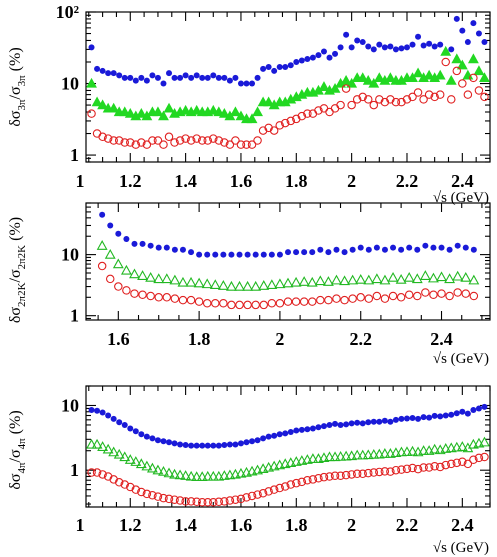  What do you see at coordinates (22, 81) in the screenshot?
I see `y-axis-label-part: 3π` at bounding box center [22, 81].